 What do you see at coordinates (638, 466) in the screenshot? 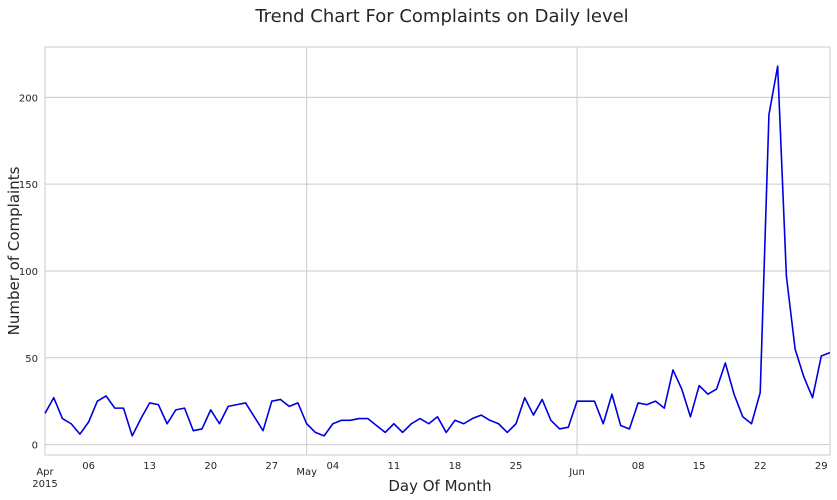
I see `x-minor-tick-label: 08` at bounding box center [638, 466].